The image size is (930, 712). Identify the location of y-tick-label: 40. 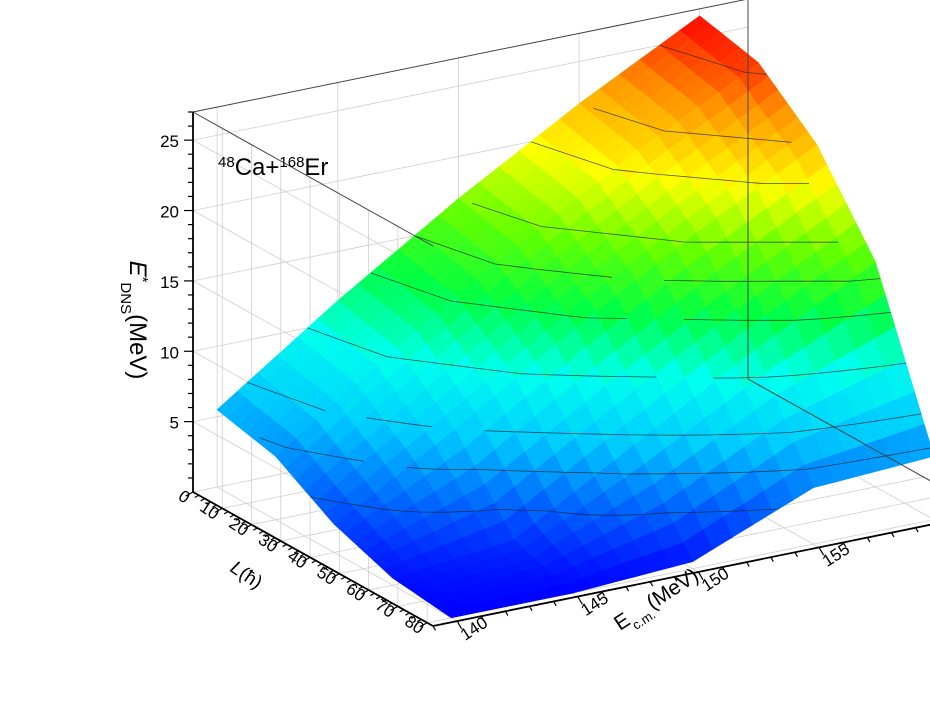
(297, 559).